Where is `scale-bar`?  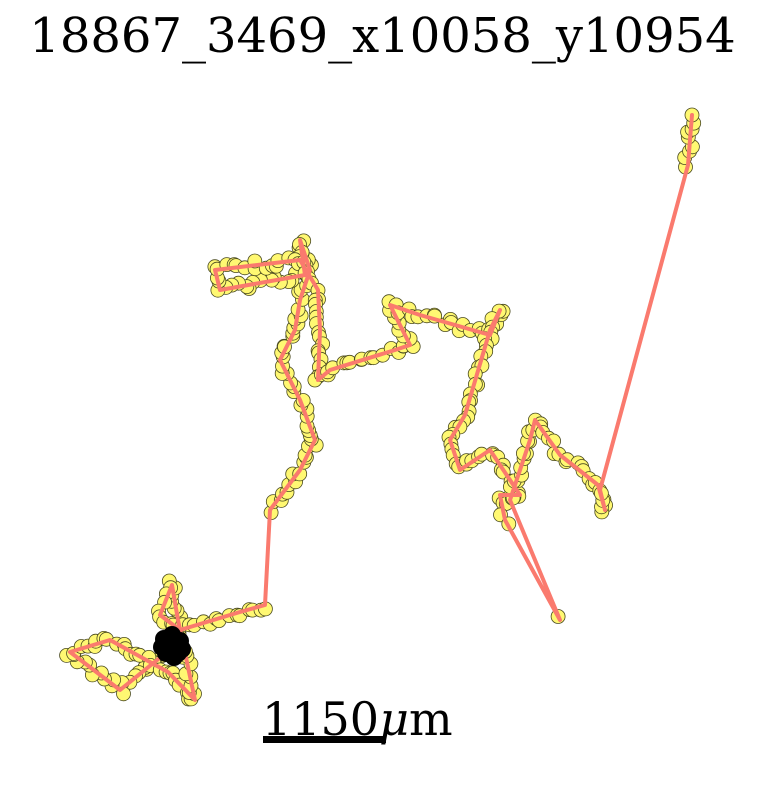
scale-bar is located at coordinates (324, 739).